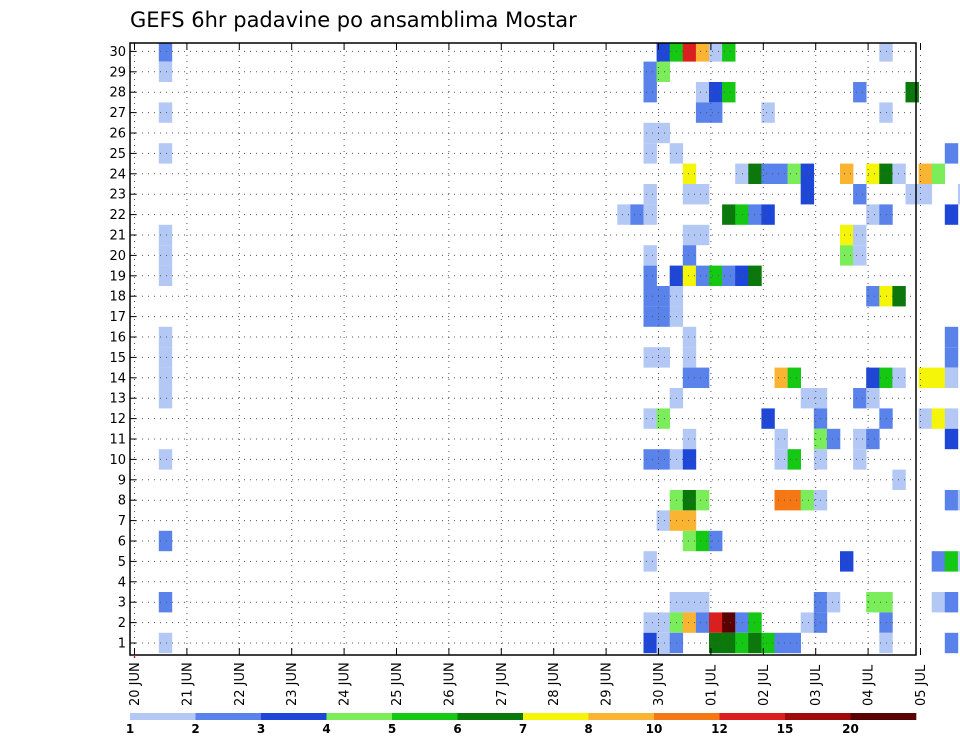 The image size is (960, 742). Describe the element at coordinates (292, 684) in the screenshot. I see `x-tick-label: 23 JUN` at that location.